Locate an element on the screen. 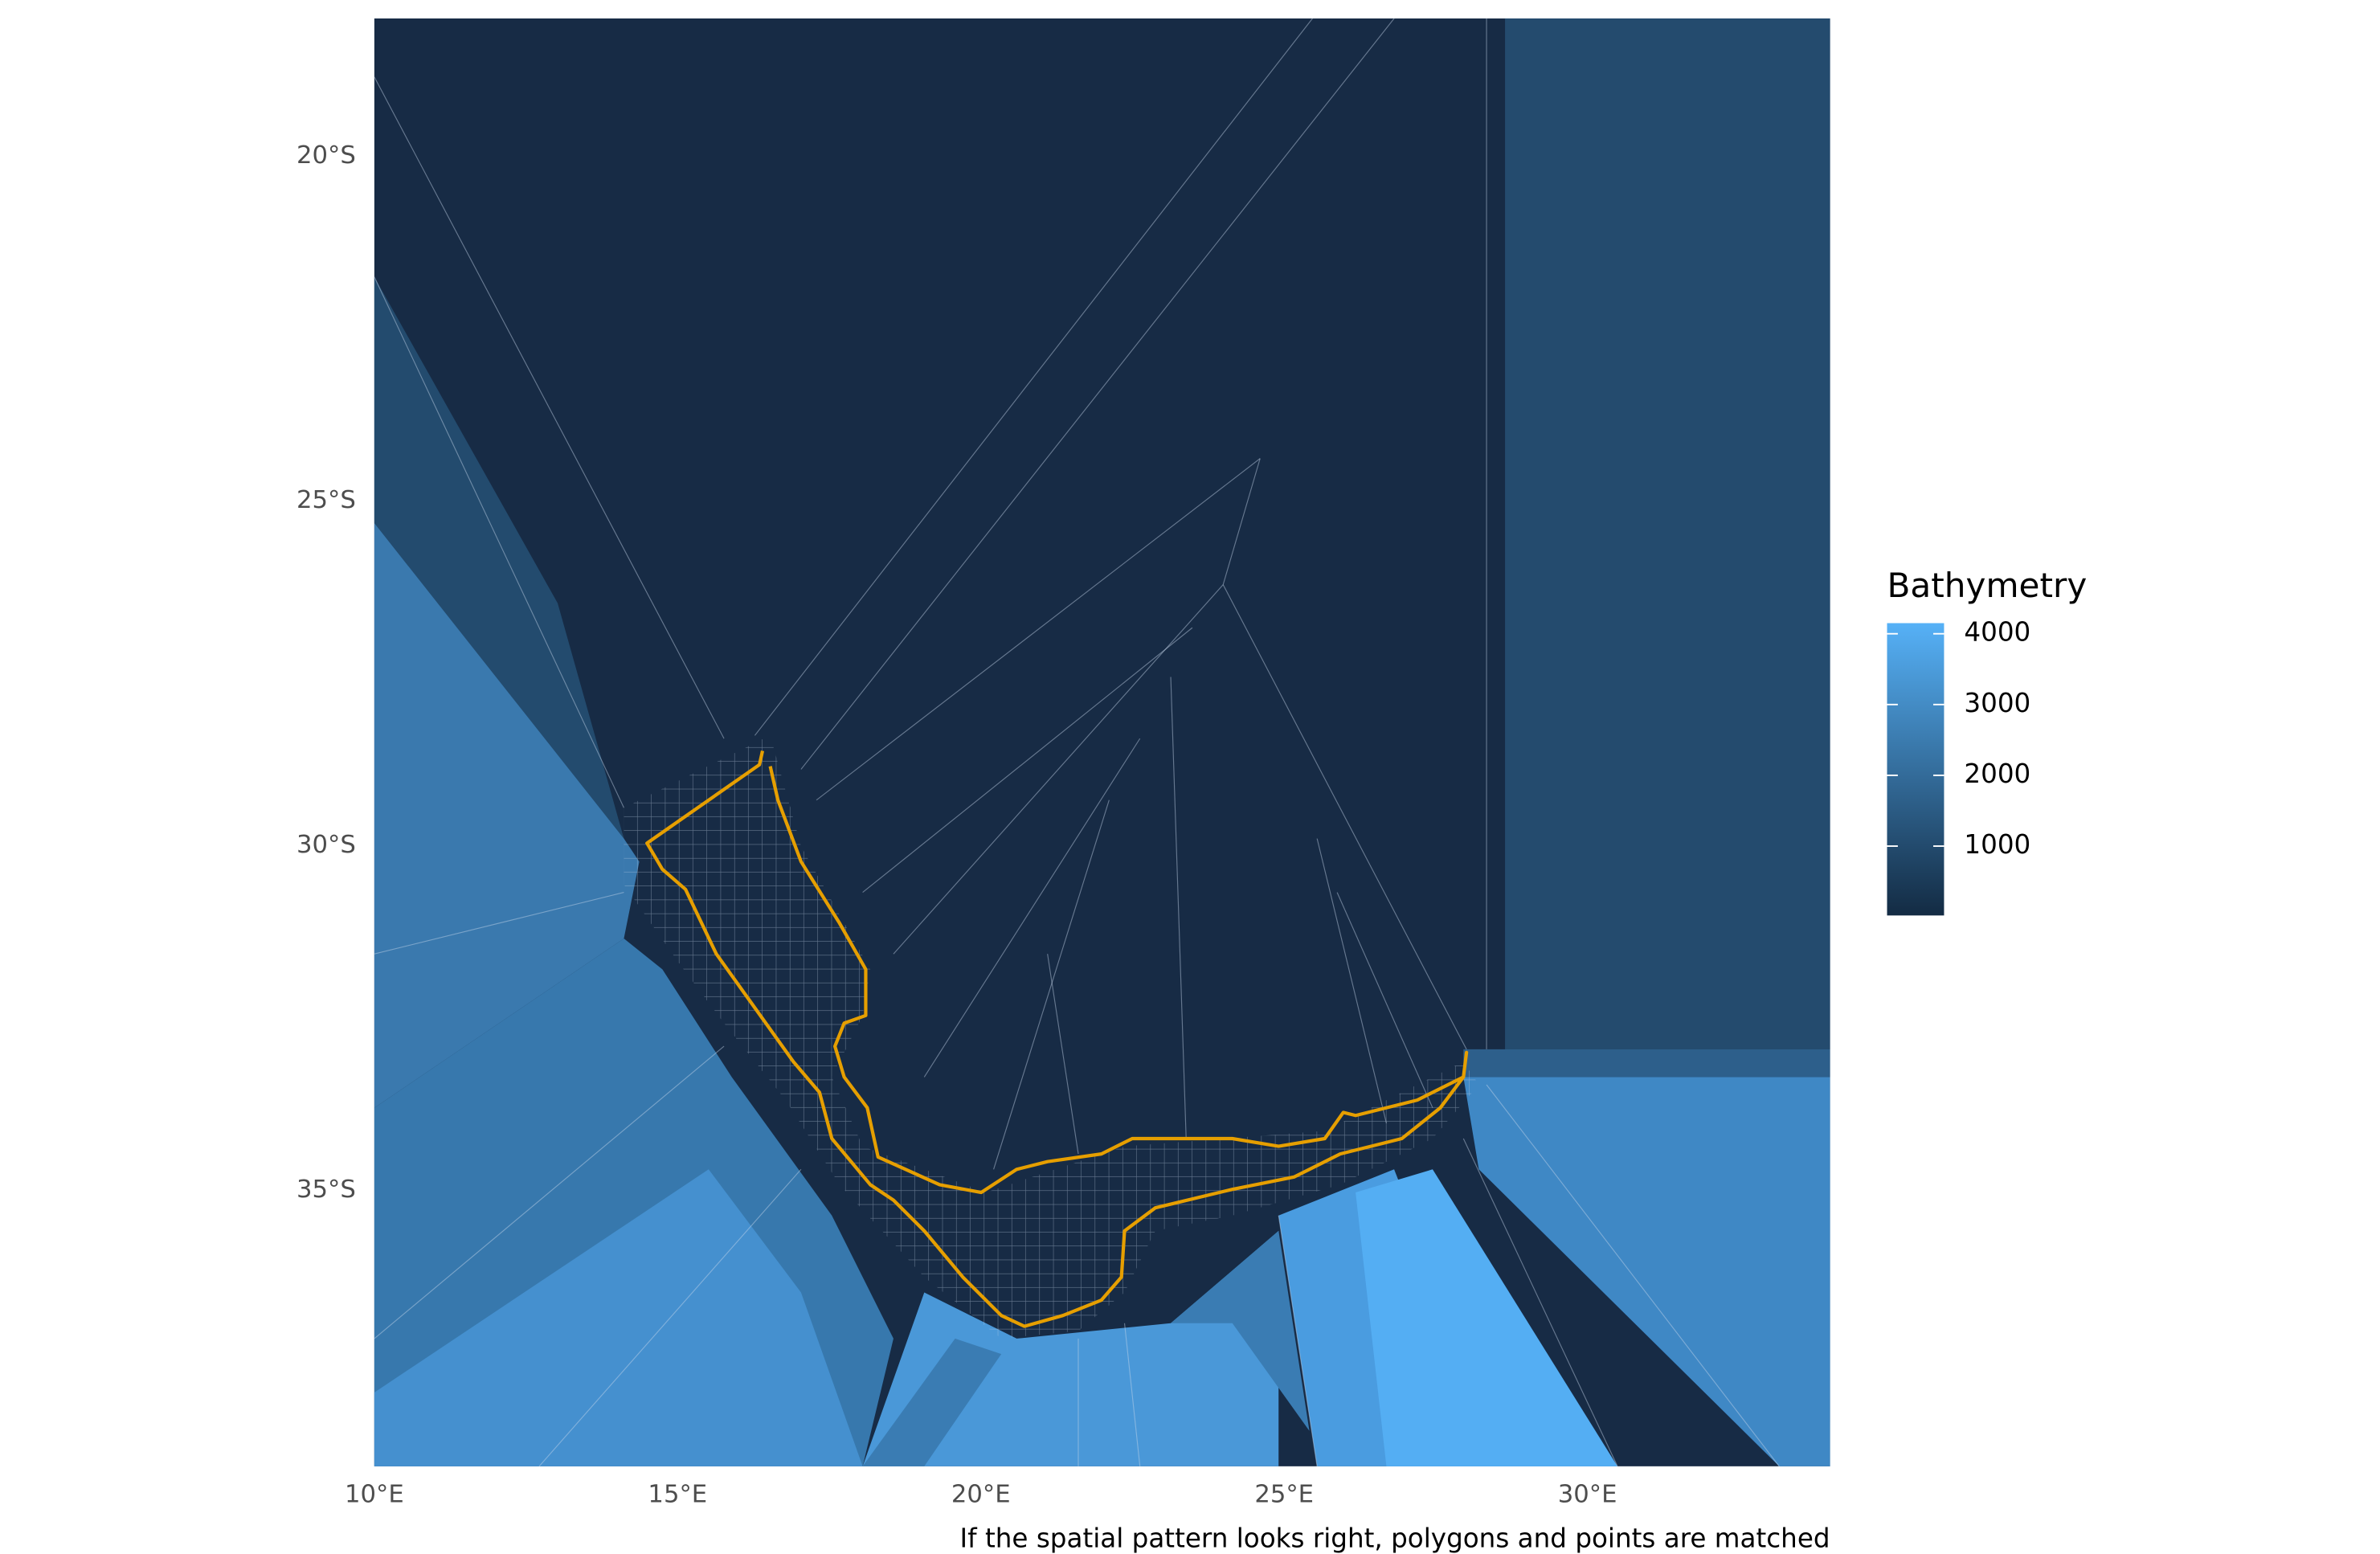  y-tick-label: 25°S is located at coordinates (326, 500).